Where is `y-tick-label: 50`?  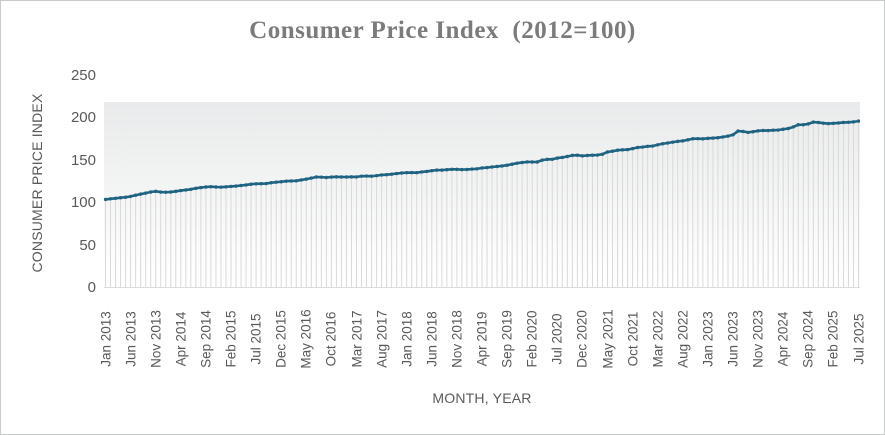
y-tick-label: 50 is located at coordinates (87, 245).